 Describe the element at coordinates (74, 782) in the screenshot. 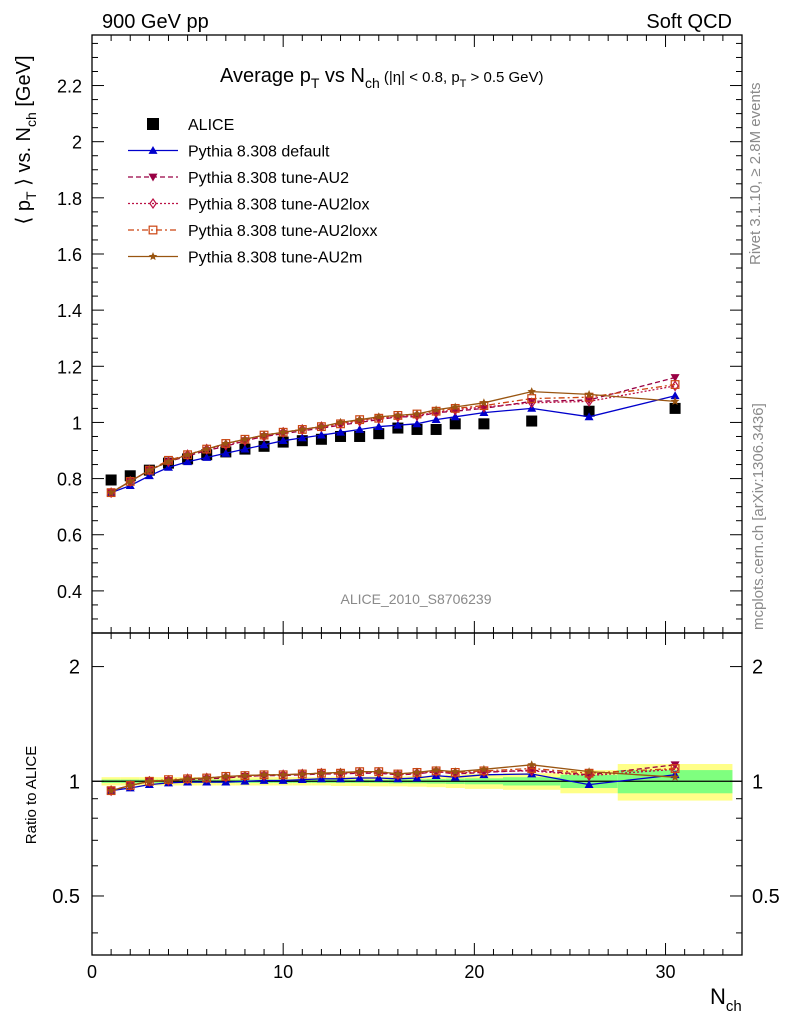

I see `ratio-y-tick-label: 1` at that location.